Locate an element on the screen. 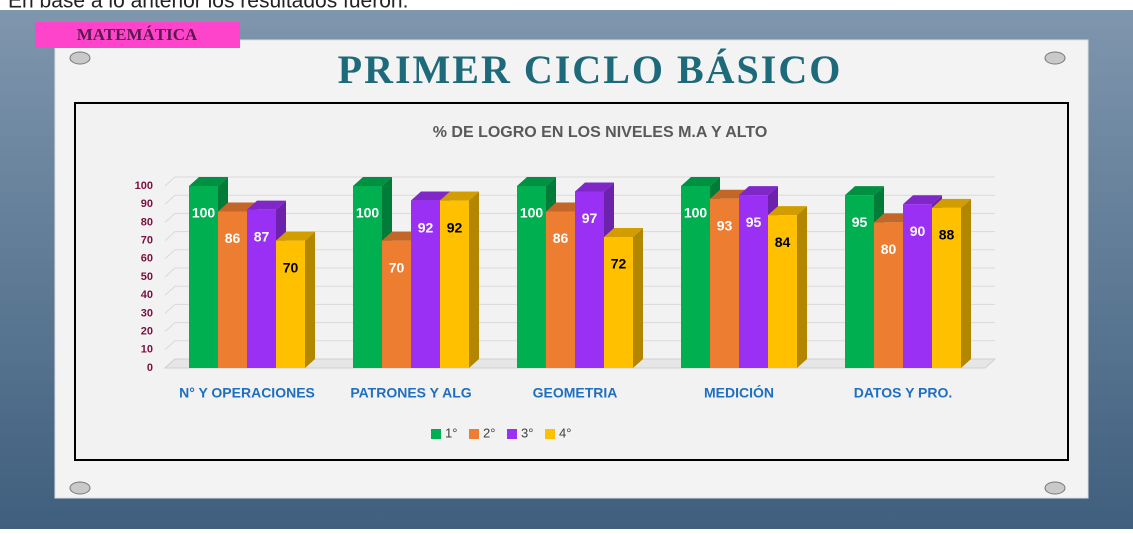  y-tick-label: 0 is located at coordinates (150, 368).